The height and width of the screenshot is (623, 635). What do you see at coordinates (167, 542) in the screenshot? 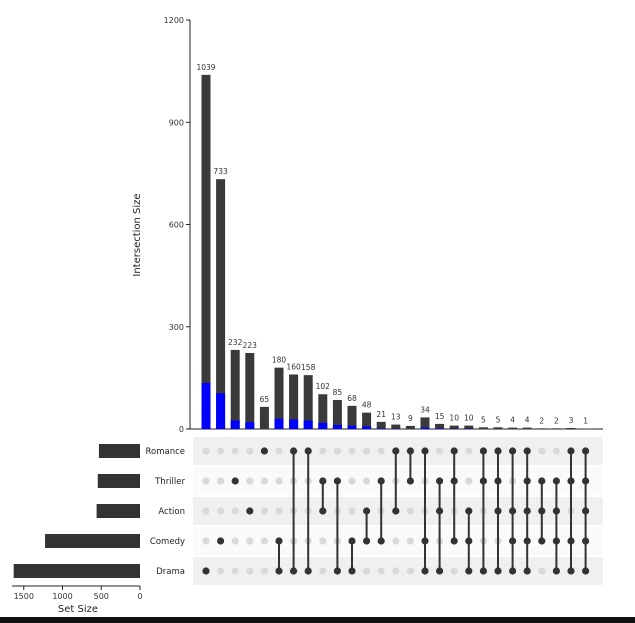
I see `set-label: Comedy` at bounding box center [167, 542].